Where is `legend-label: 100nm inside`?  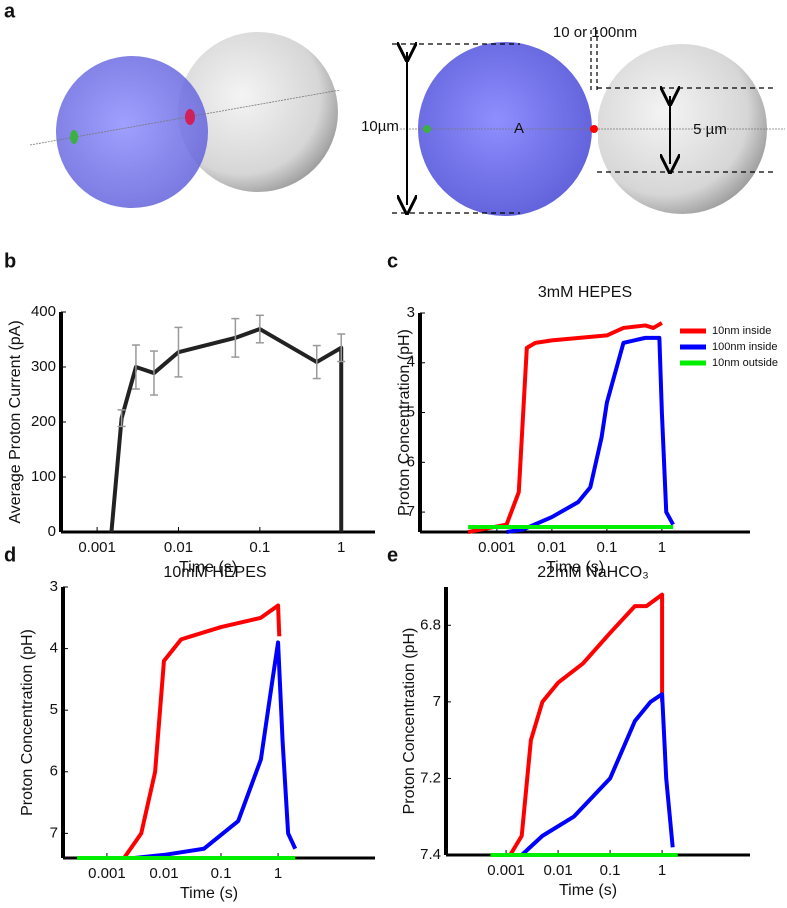 legend-label: 100nm inside is located at coordinates (744, 347).